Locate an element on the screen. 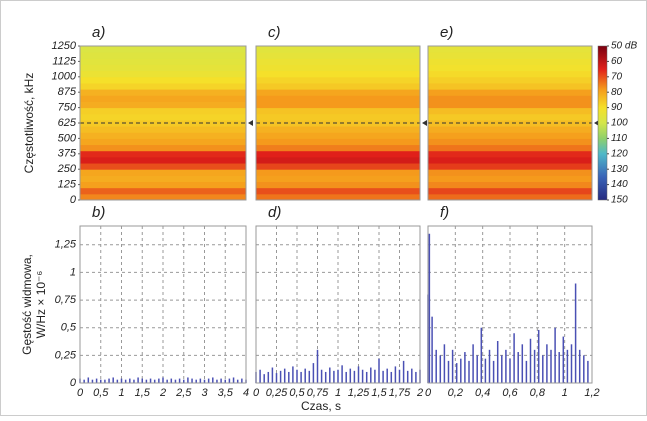 This screenshot has height=421, width=647. panel-label: b) is located at coordinates (98, 212).